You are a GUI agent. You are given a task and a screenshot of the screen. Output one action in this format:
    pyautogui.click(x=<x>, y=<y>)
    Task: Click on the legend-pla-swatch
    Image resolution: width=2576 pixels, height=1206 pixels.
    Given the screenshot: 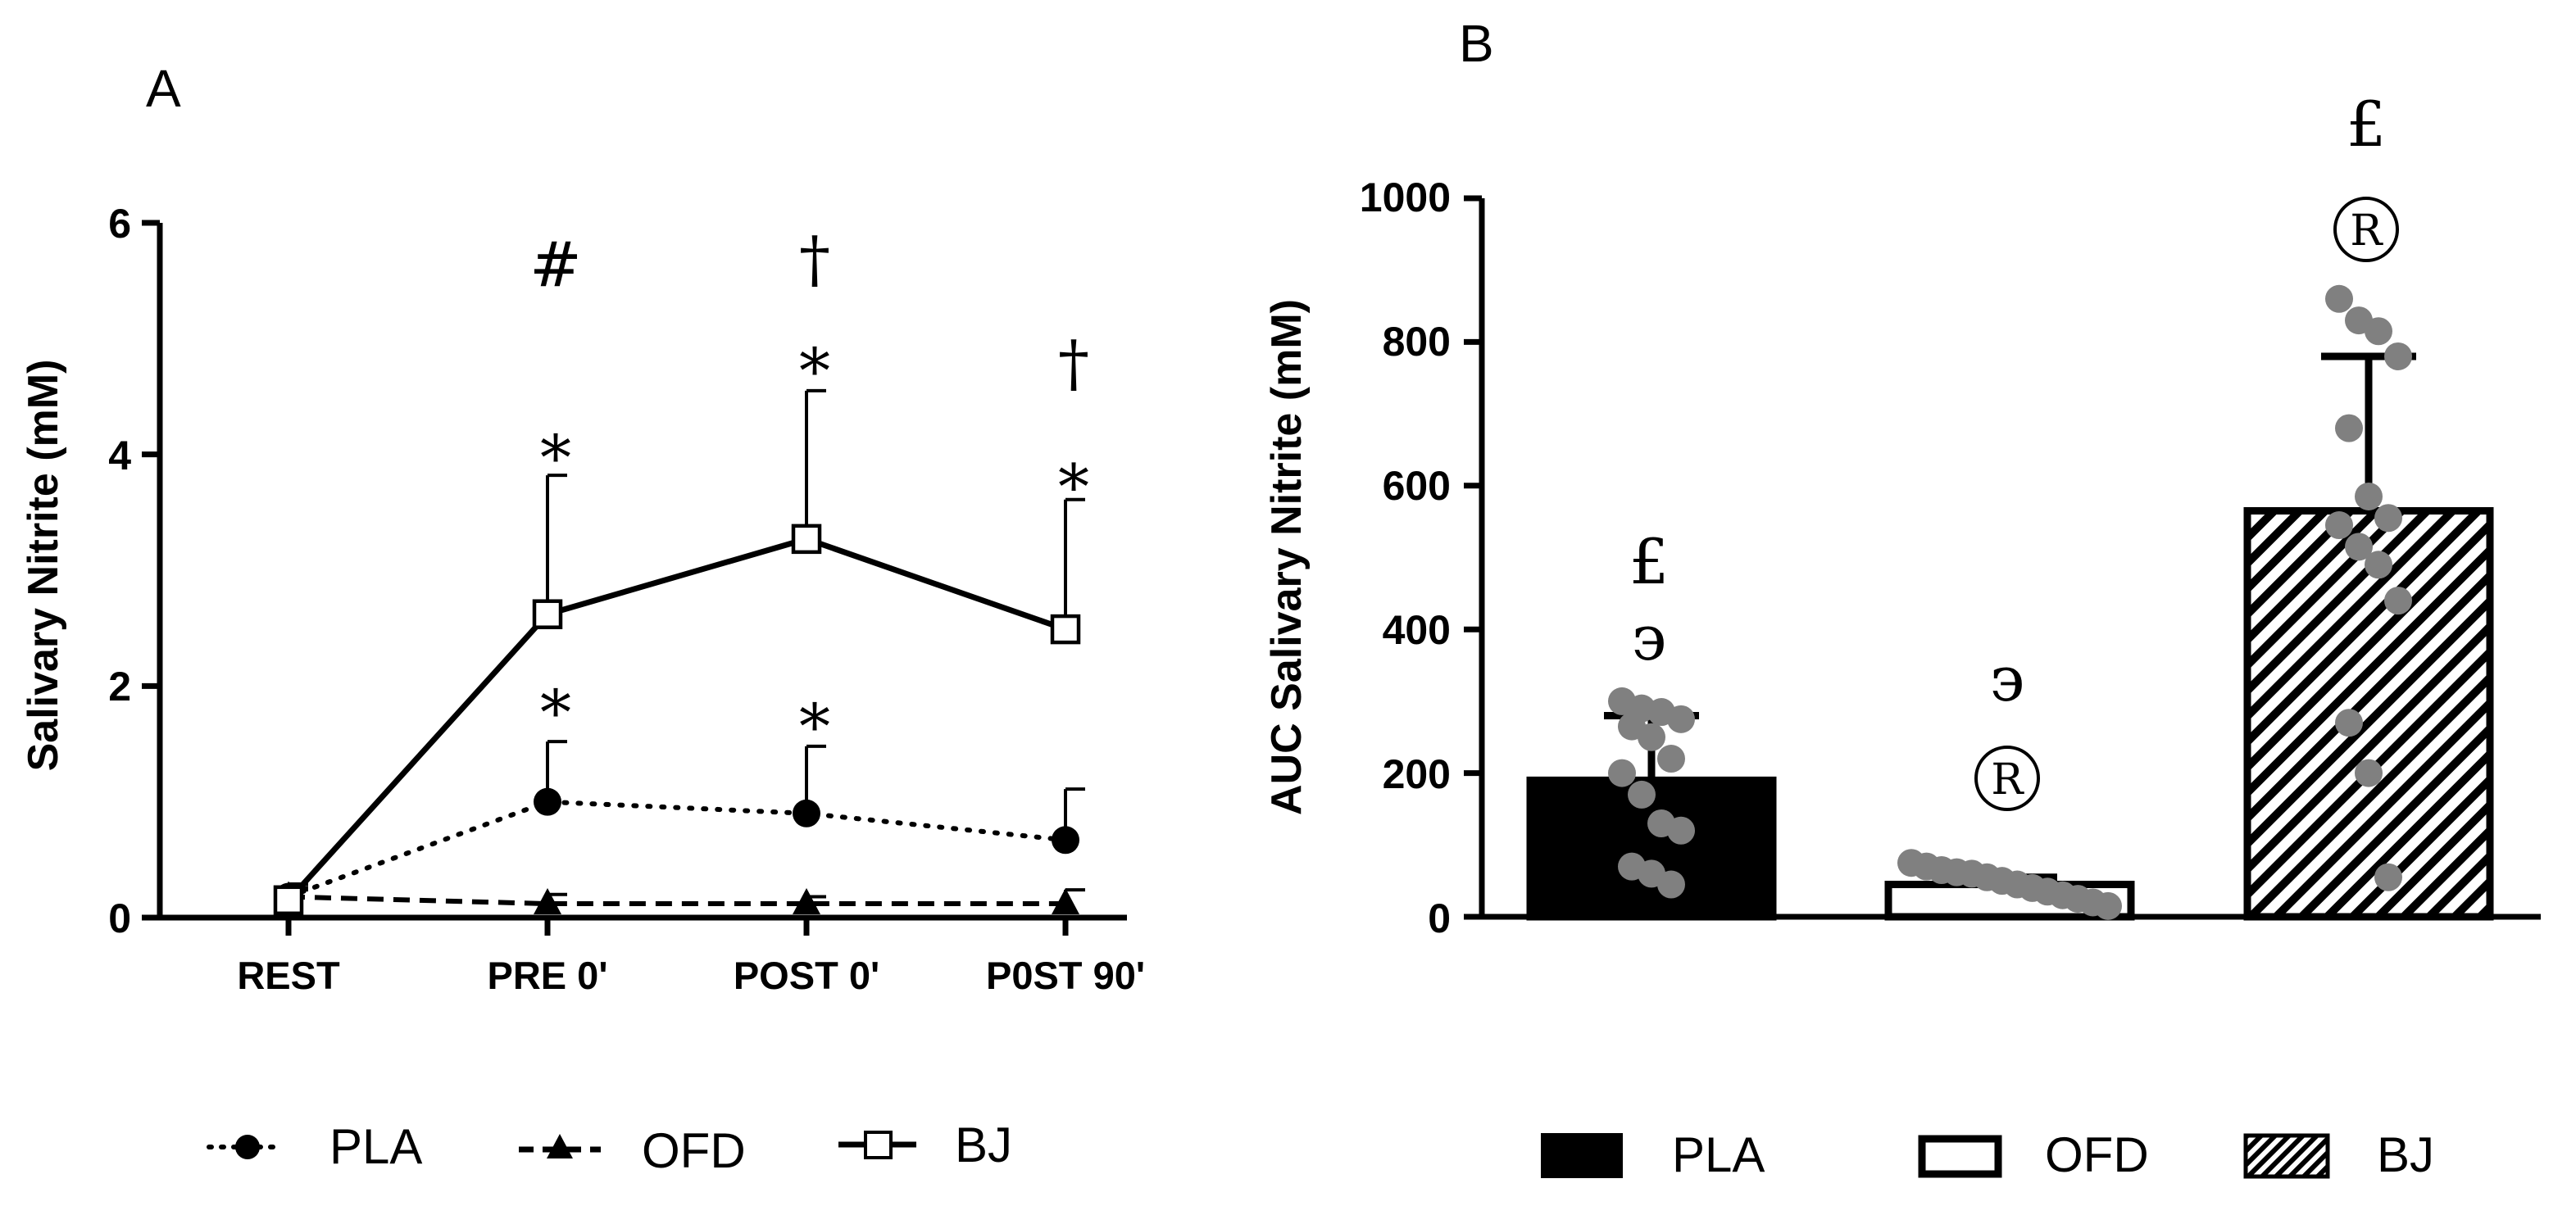 What is the action you would take?
    pyautogui.click(x=1582, y=1155)
    